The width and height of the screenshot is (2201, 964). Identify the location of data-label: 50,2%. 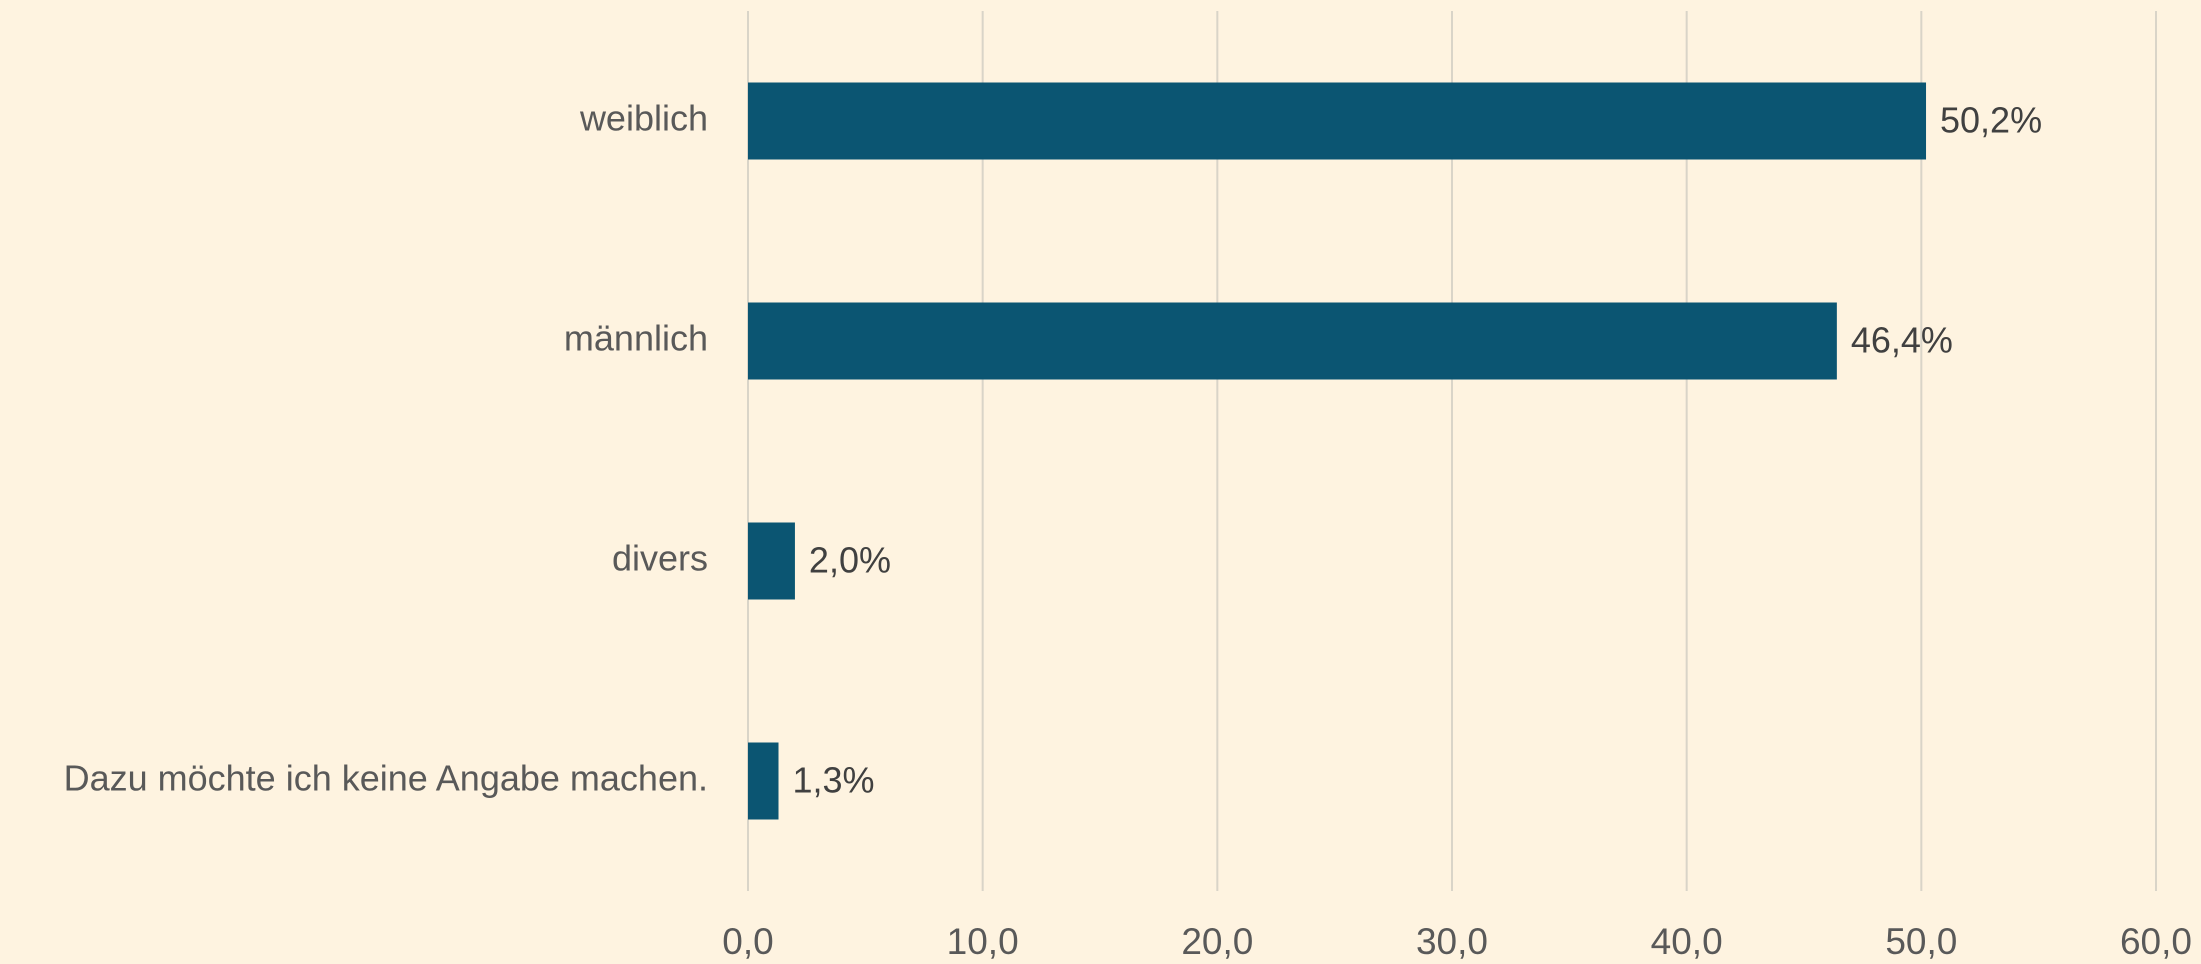
(1991, 120).